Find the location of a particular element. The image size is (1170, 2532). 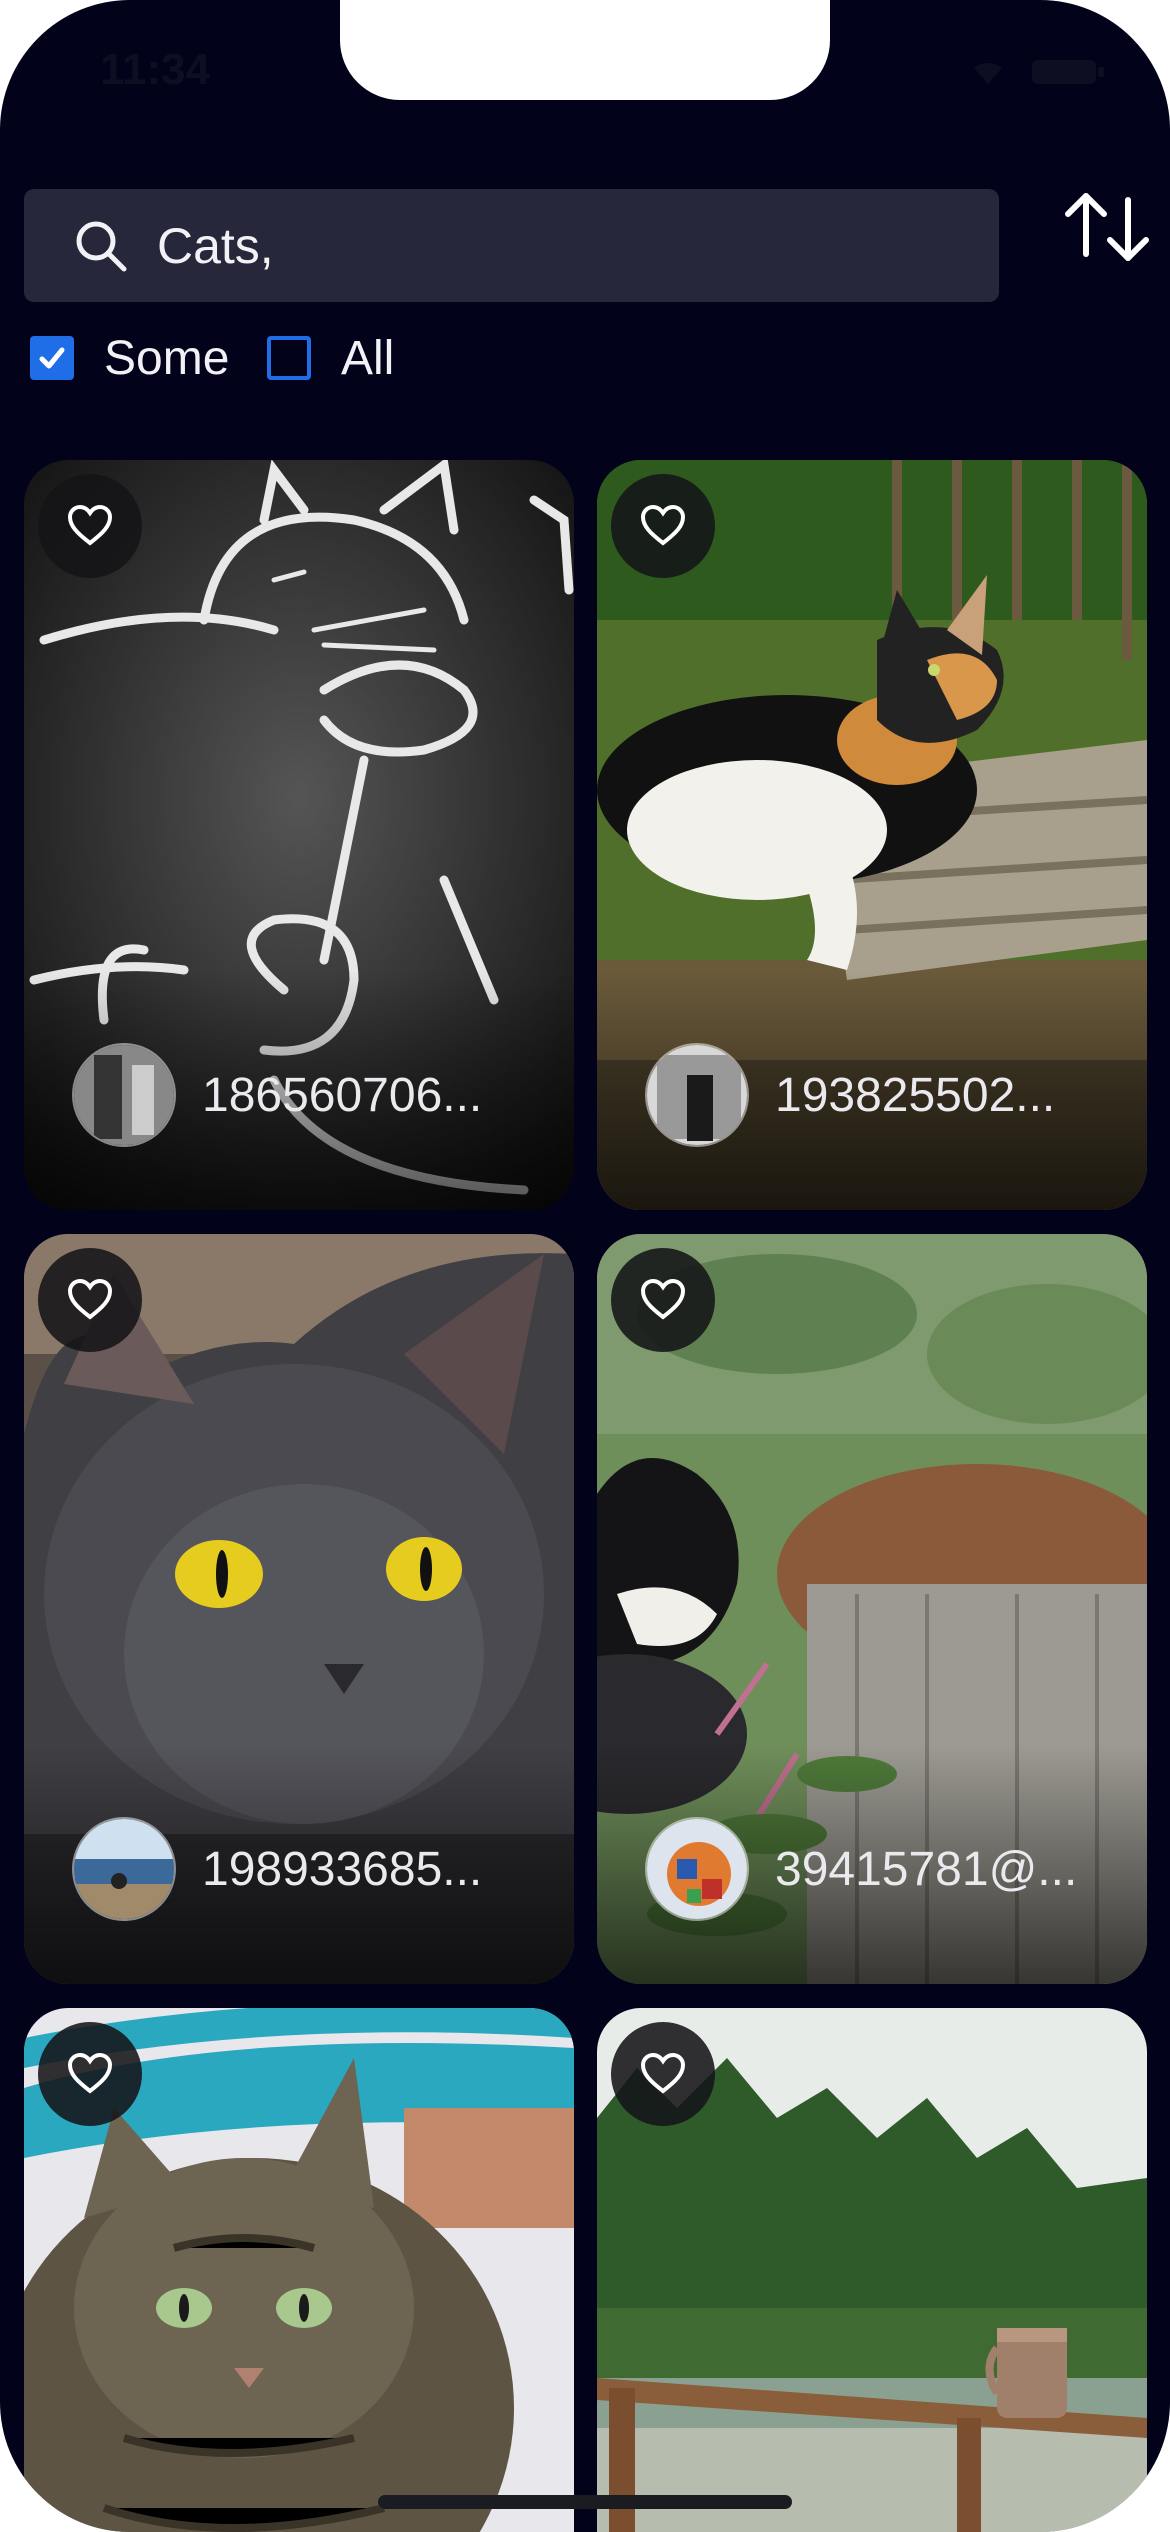

device-notch is located at coordinates (585, 50).